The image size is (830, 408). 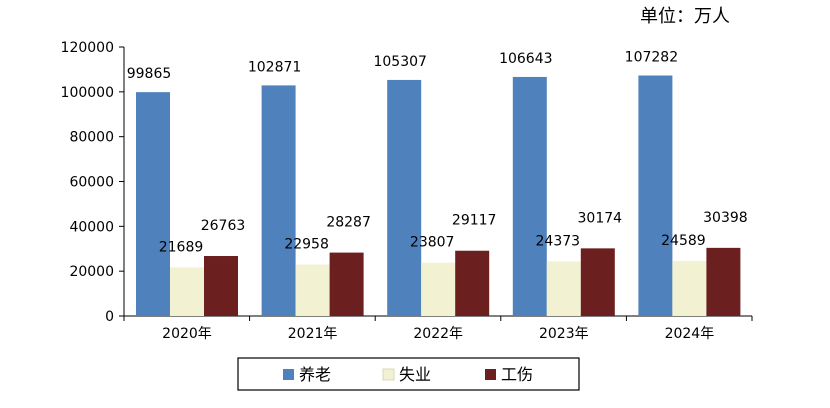 What do you see at coordinates (685, 16) in the screenshot?
I see `unit-label: 单位：万人` at bounding box center [685, 16].